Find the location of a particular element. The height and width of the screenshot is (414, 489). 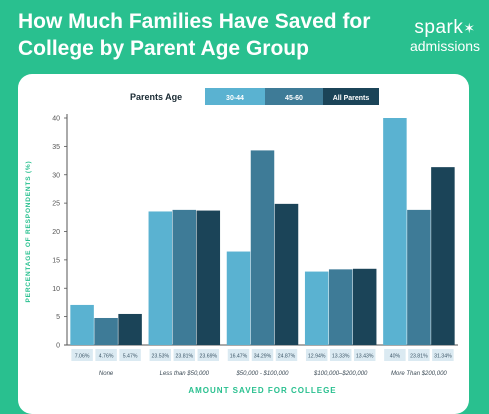

x-tick-label: Less than $50,000 is located at coordinates (185, 374).